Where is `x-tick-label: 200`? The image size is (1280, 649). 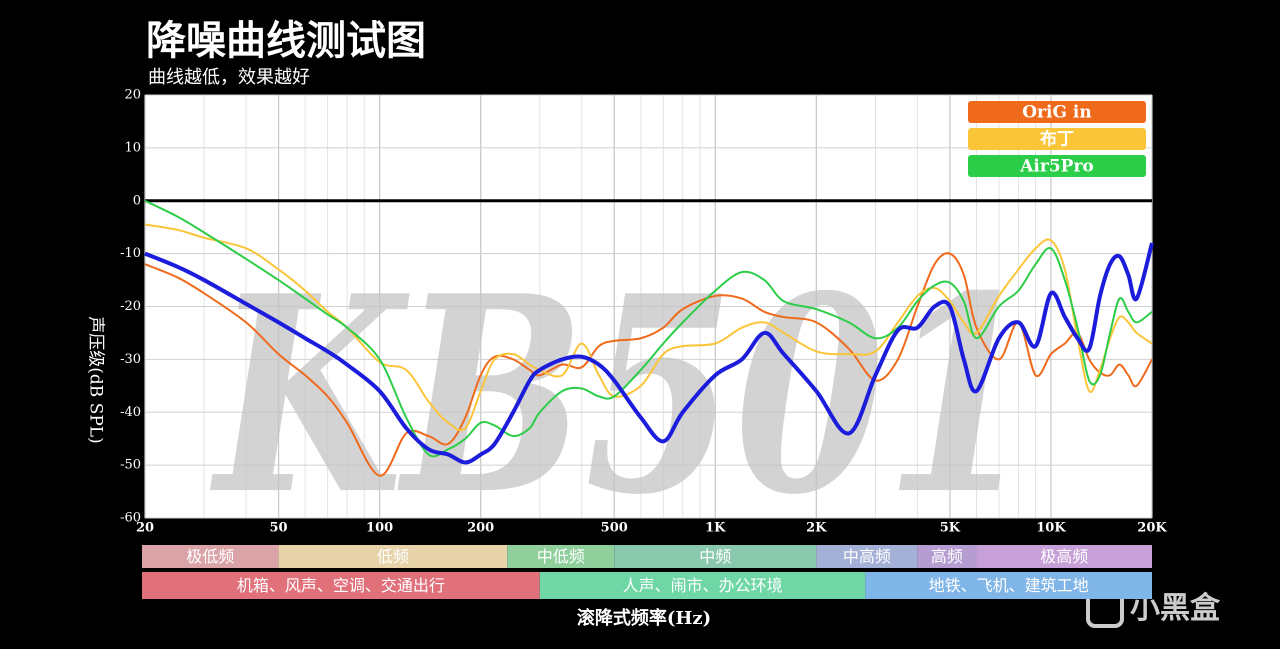
x-tick-label: 200 is located at coordinates (480, 528).